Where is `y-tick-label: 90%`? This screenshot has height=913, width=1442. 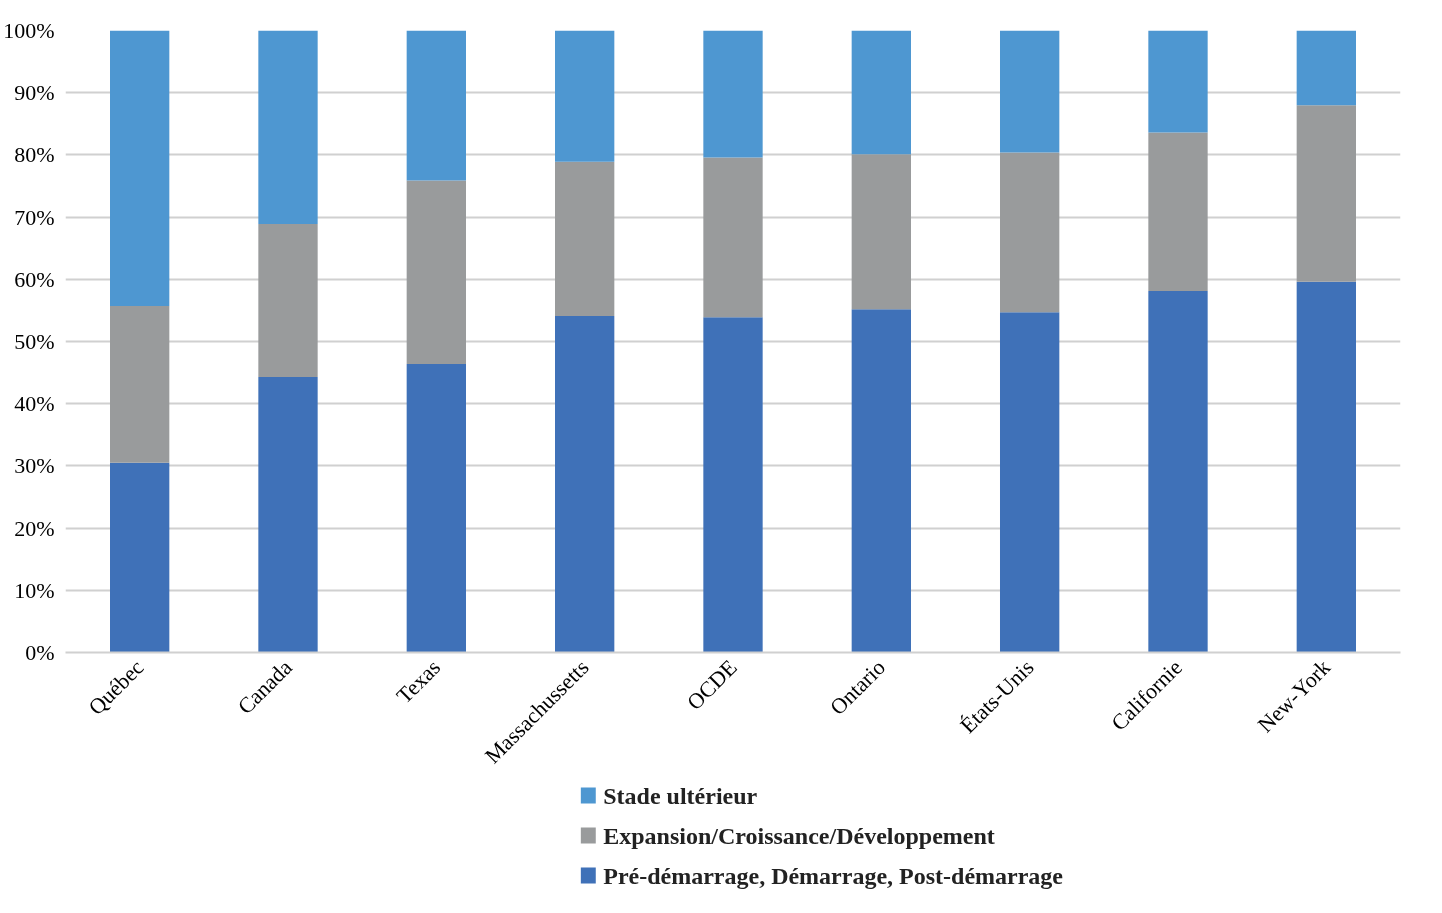
y-tick-label: 90% is located at coordinates (34, 93).